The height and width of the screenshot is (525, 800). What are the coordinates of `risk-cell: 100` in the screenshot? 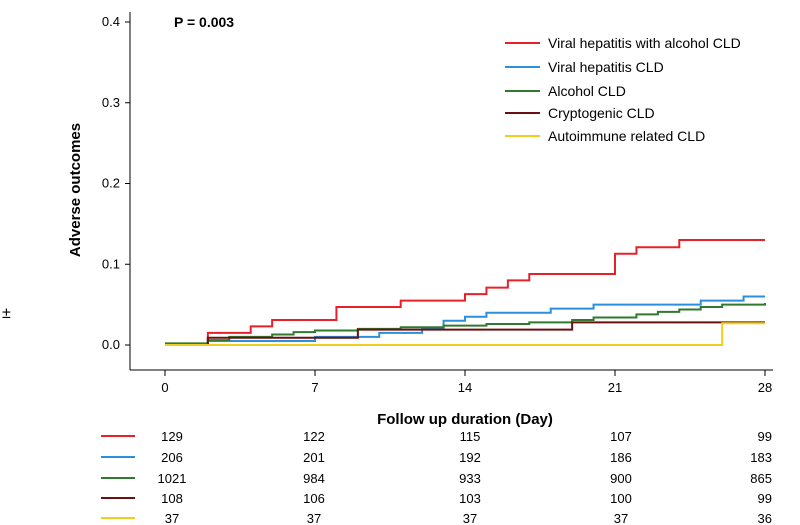 It's located at (621, 498).